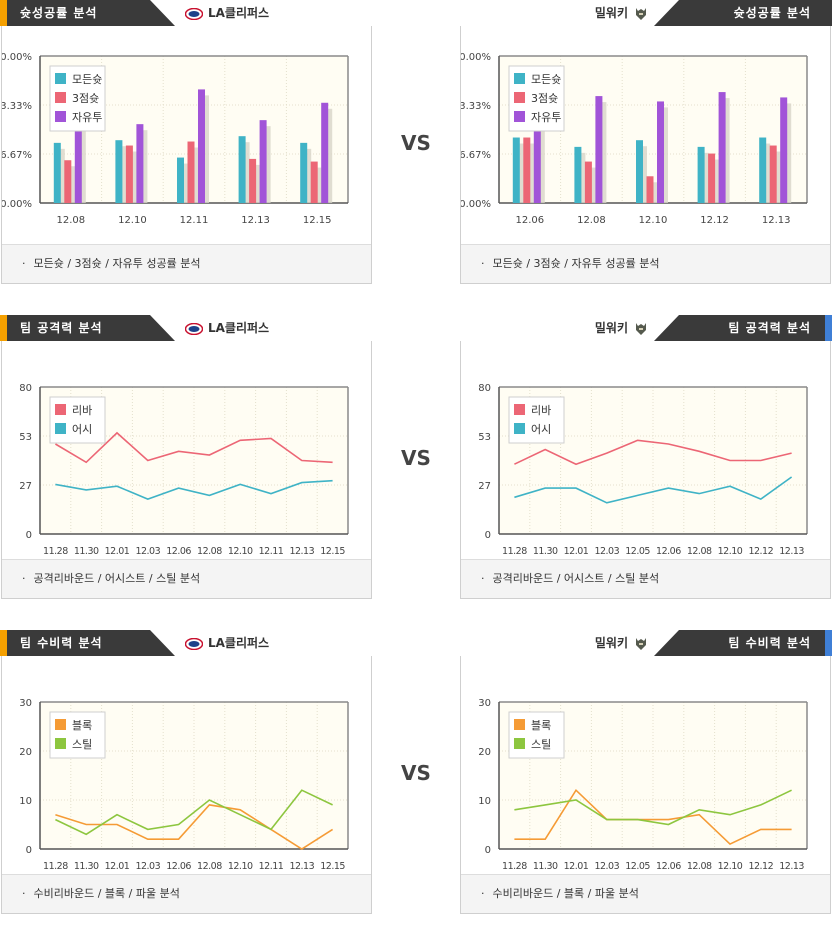 The height and width of the screenshot is (930, 832). Describe the element at coordinates (637, 866) in the screenshot. I see `x-tick-label: 12.05` at that location.